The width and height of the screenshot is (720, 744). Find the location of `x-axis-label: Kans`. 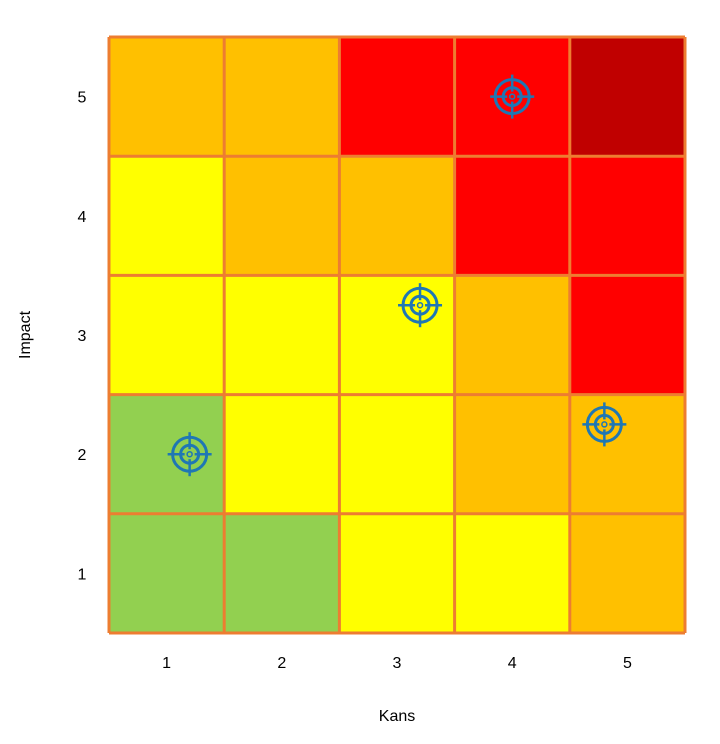

x-axis-label: Kans is located at coordinates (397, 716).